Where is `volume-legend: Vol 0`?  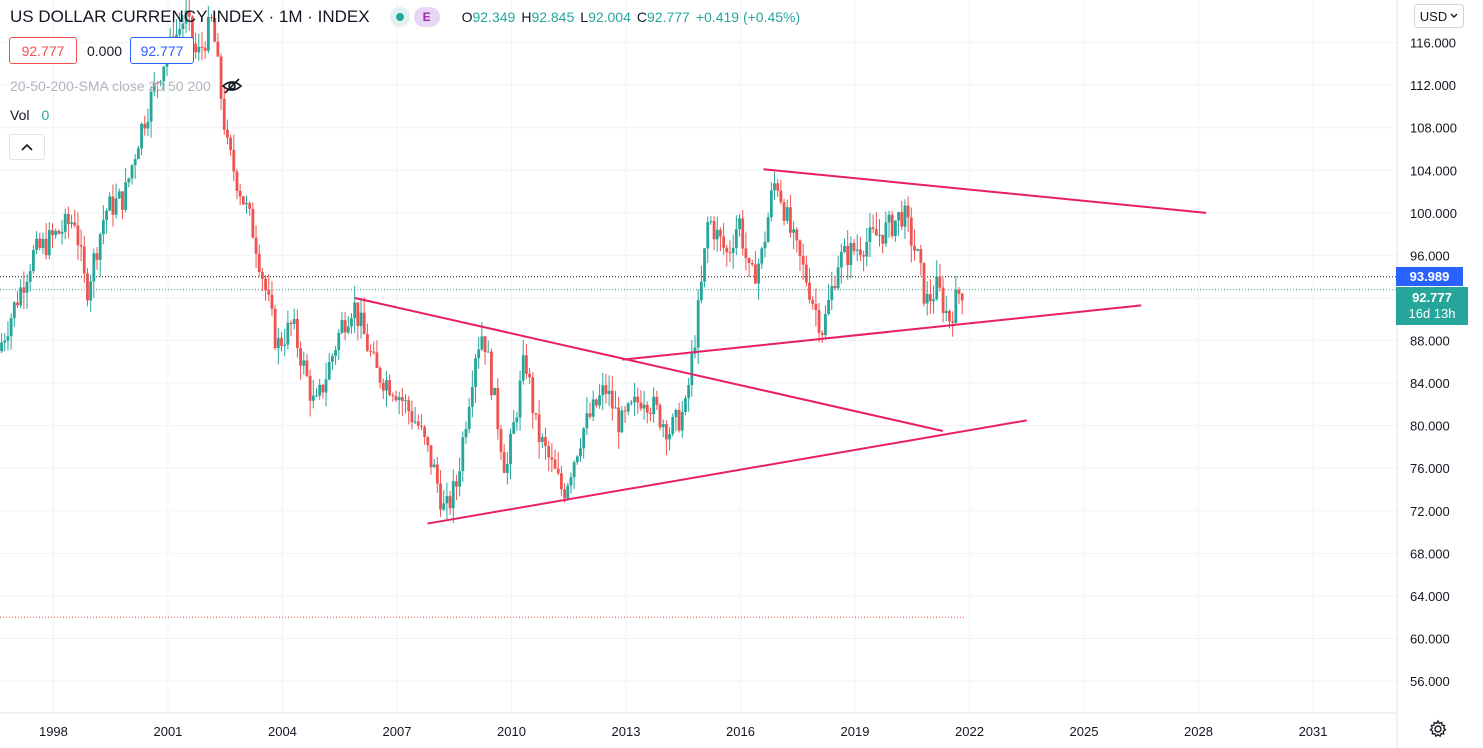 volume-legend: Vol 0 is located at coordinates (29, 115).